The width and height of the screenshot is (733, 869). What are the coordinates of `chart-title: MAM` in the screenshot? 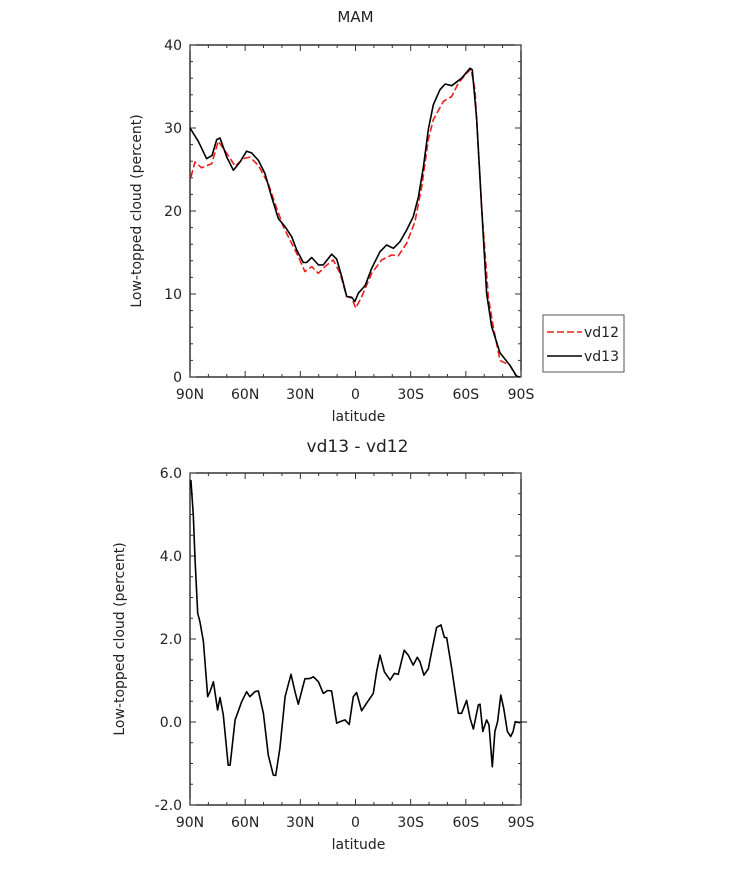 It's located at (355, 17).